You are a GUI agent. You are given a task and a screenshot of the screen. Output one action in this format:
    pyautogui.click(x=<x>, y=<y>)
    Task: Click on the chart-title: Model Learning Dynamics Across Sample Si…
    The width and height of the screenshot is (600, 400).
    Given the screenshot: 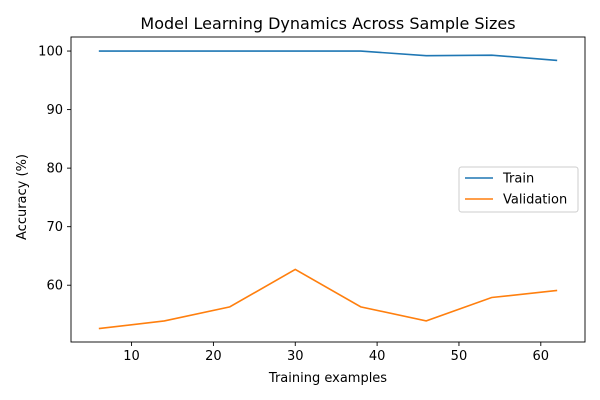 What is the action you would take?
    pyautogui.click(x=327, y=23)
    